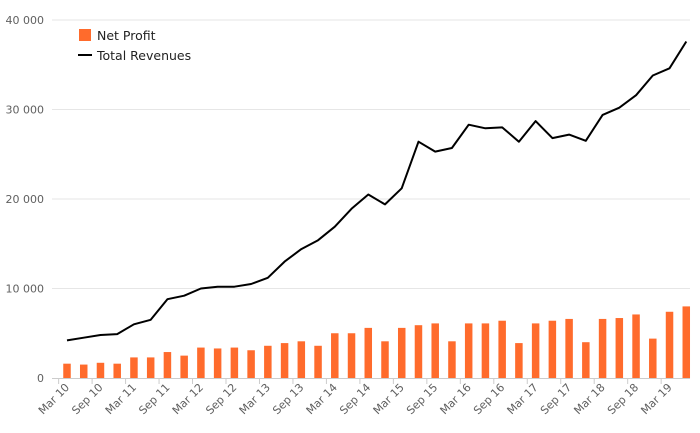 The image size is (700, 433). I want to click on x-tick-label: Sep 14, so click(355, 399).